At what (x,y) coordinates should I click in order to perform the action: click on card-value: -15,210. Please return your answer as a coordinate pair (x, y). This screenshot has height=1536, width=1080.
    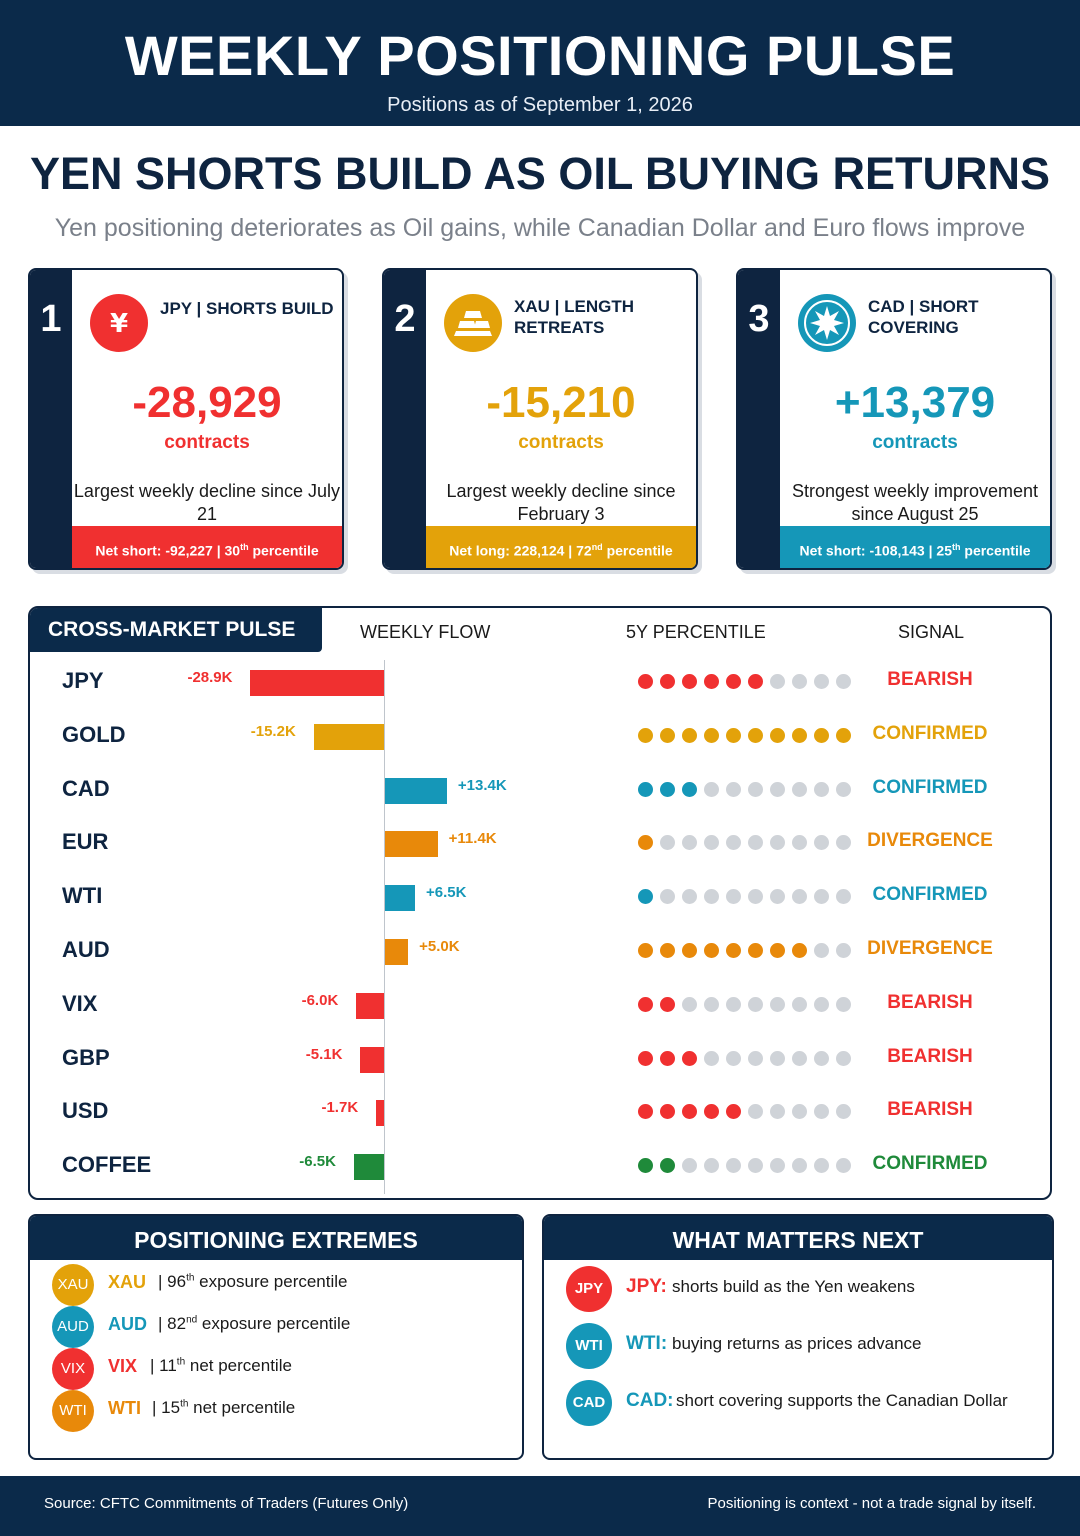
    Looking at the image, I should click on (561, 402).